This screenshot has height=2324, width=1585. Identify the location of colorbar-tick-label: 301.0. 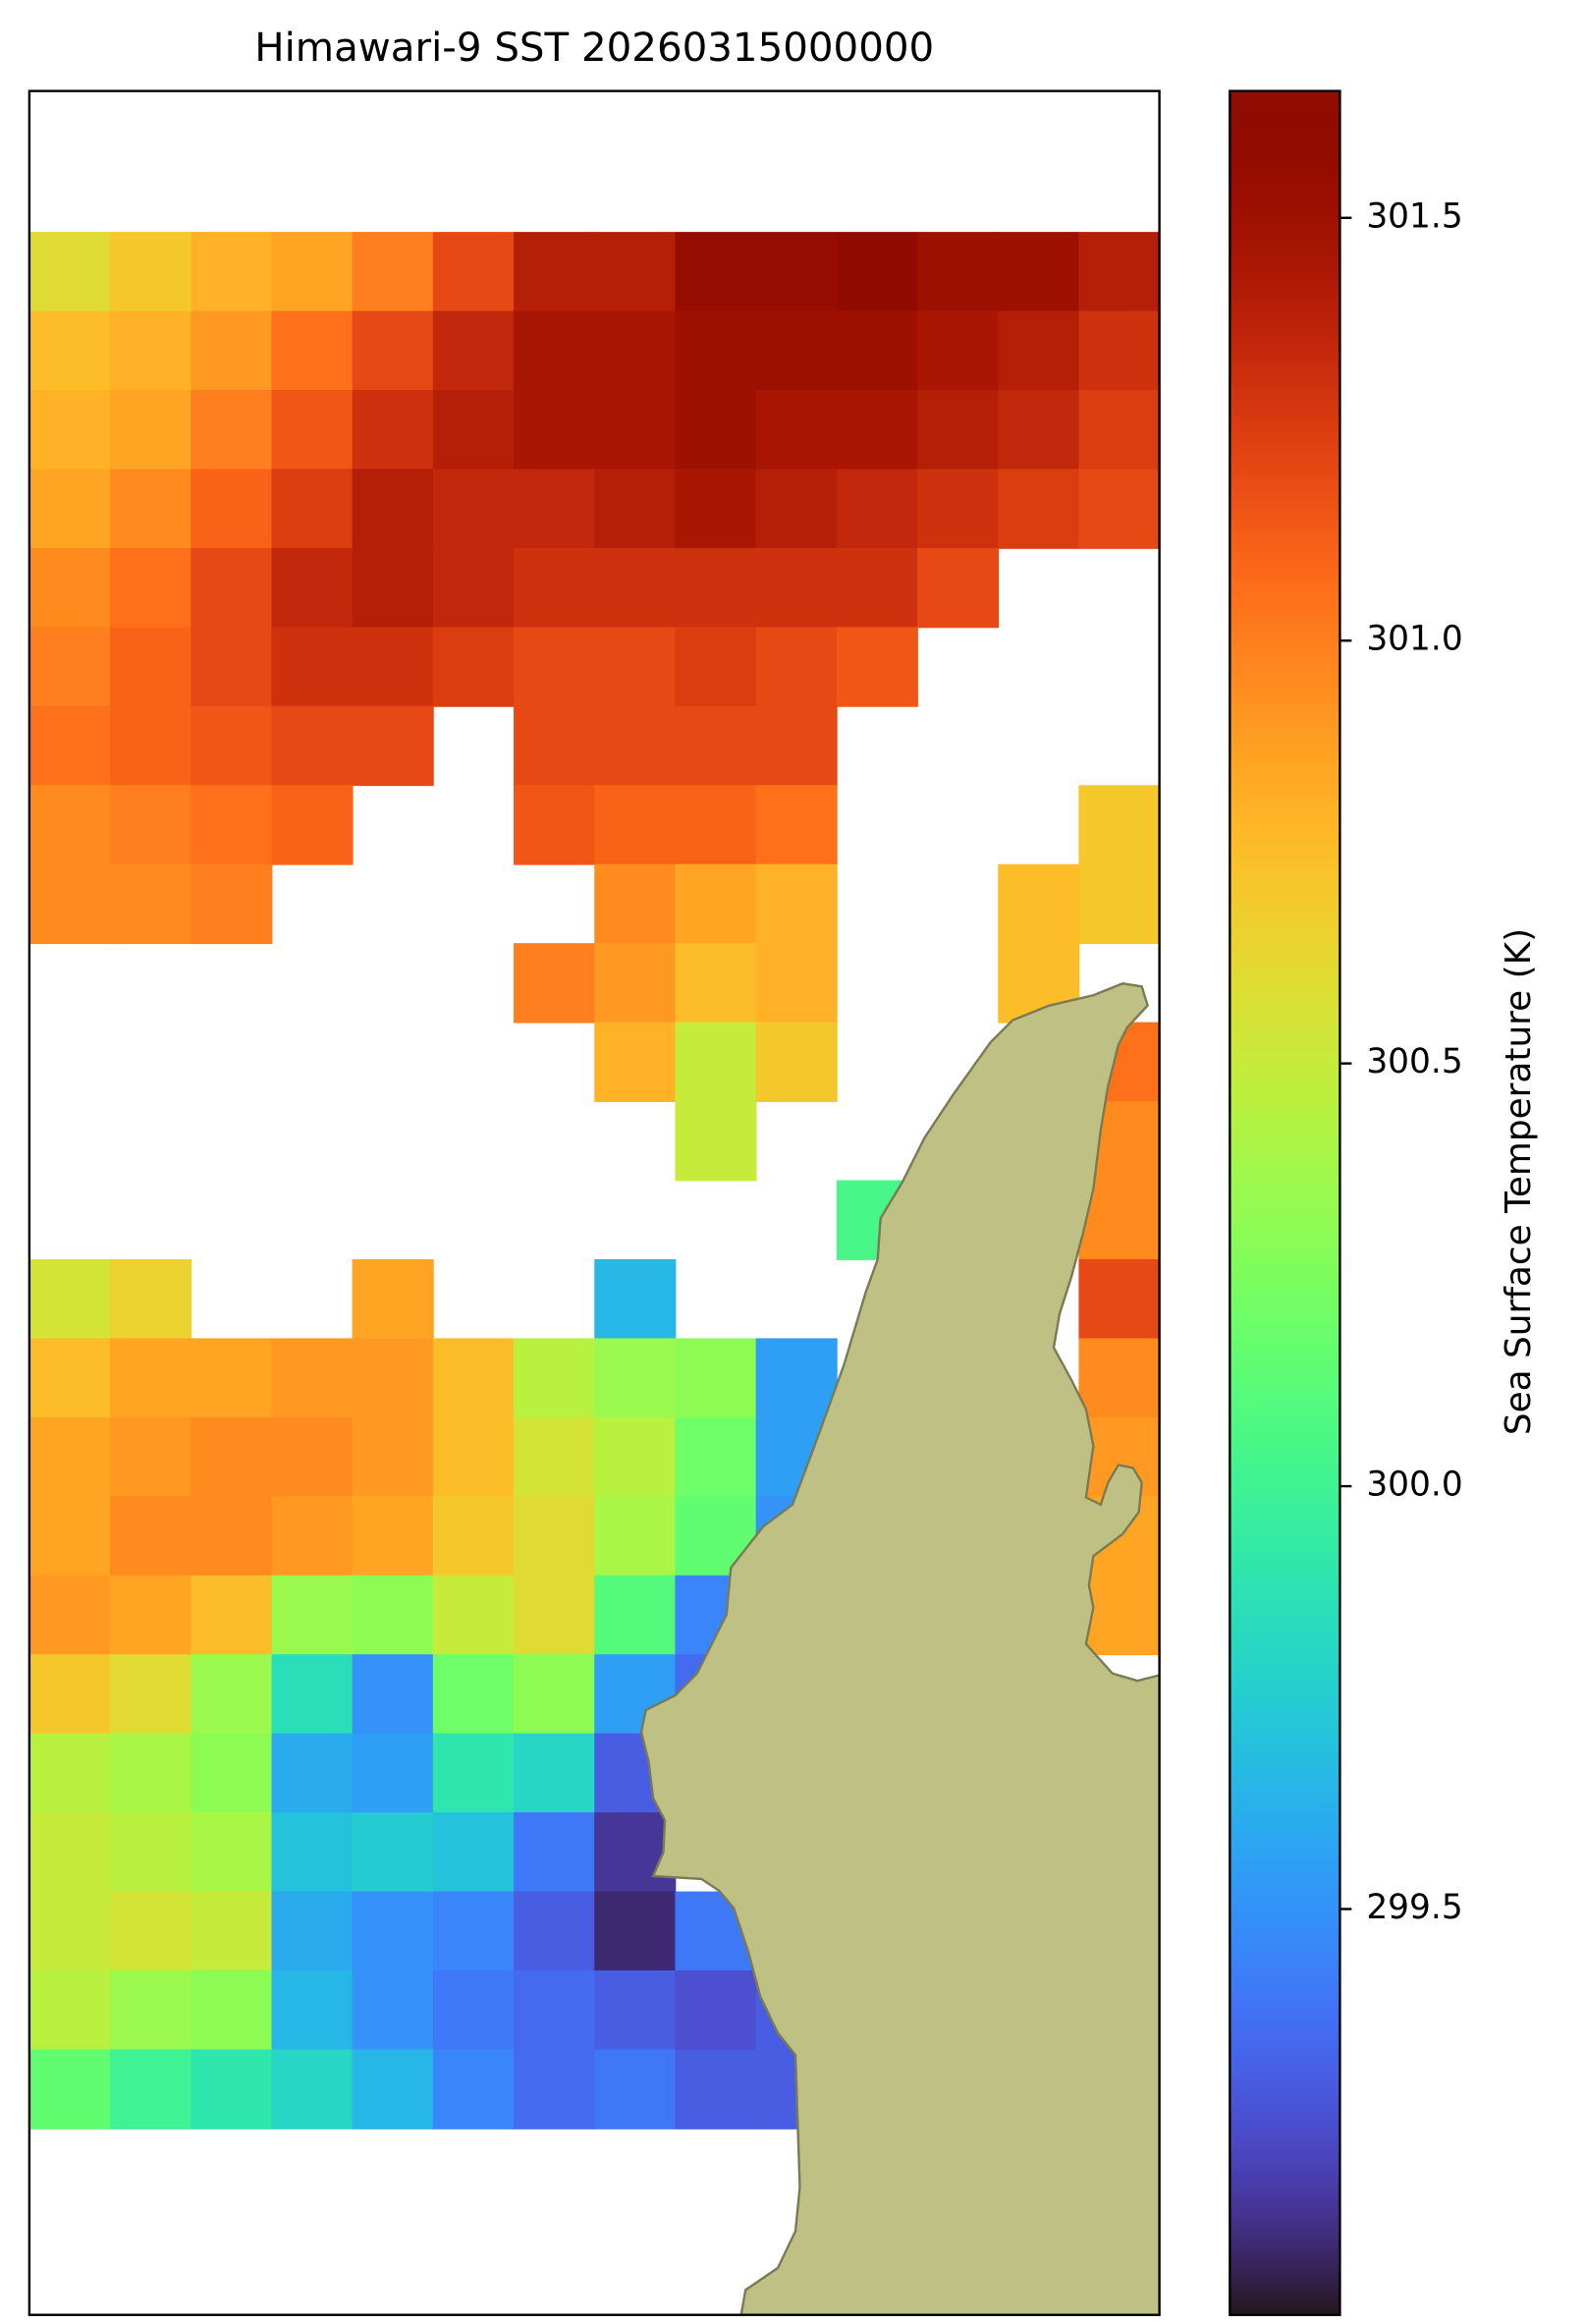
(1414, 639).